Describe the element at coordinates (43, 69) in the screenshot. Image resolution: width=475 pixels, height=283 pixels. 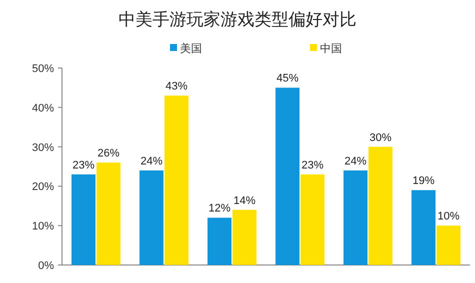
I see `y-tick-label: 50%` at that location.